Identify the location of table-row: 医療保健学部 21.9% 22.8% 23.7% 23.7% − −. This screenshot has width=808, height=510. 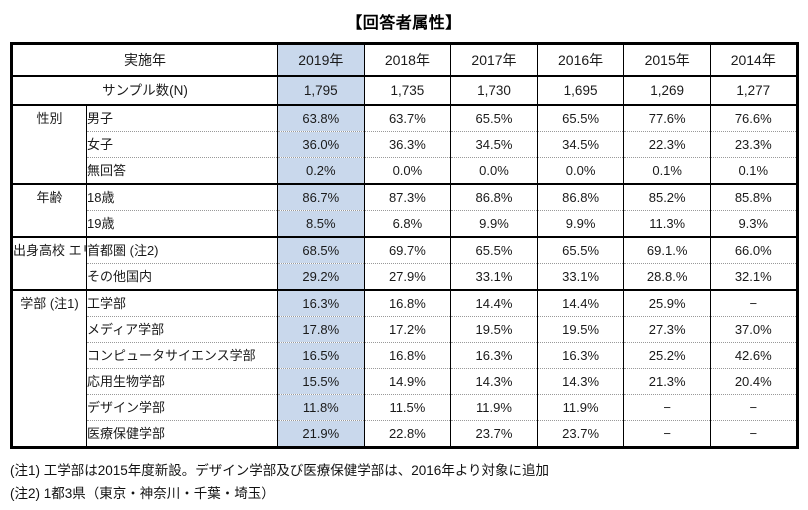
(405, 434).